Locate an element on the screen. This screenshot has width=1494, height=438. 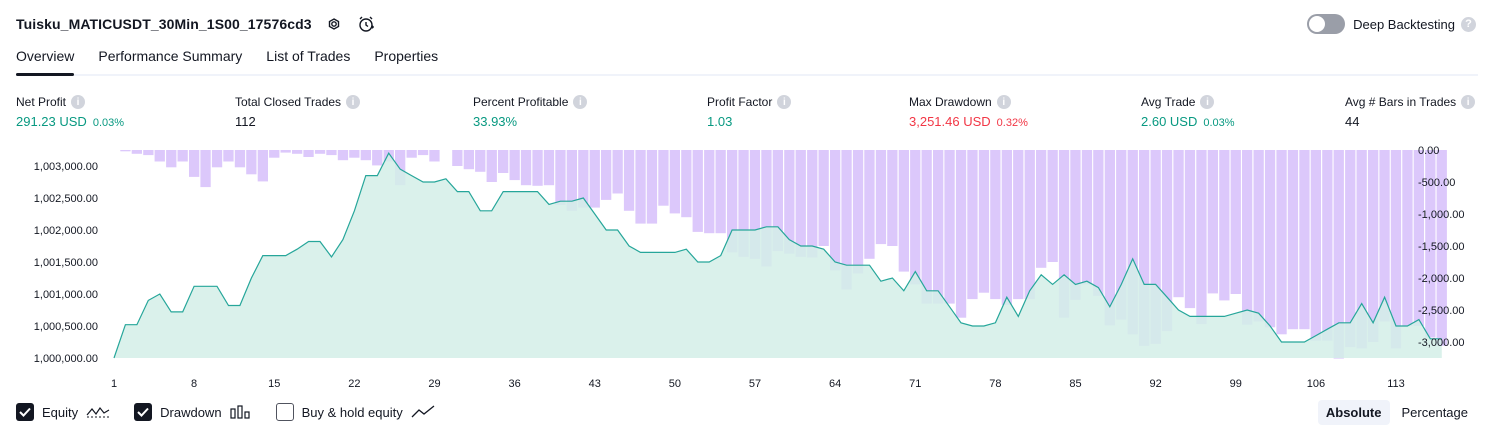
metric-avg-bars: Avg # Bars in Trades i 44 is located at coordinates (1410, 111).